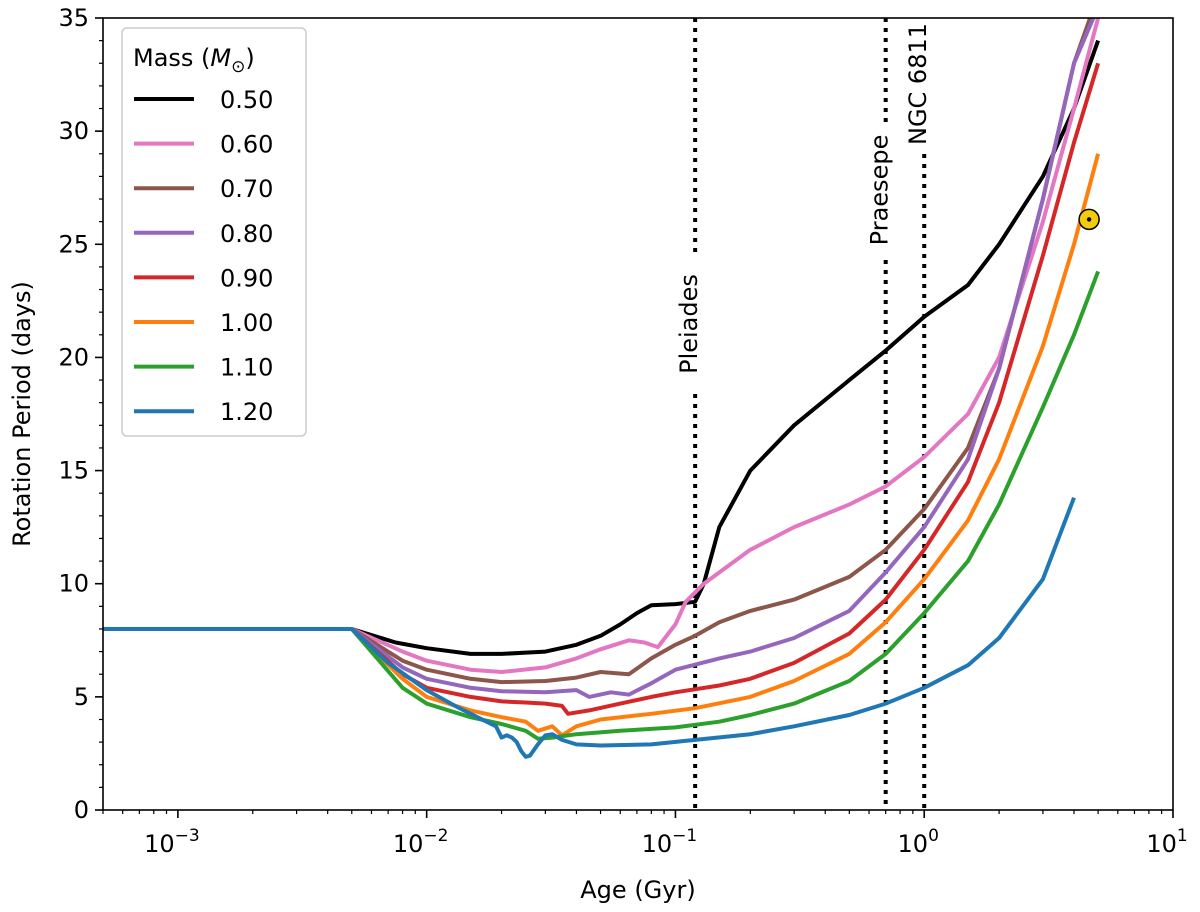 The width and height of the screenshot is (1200, 912). I want to click on y-axis-title: Rotation Period (days), so click(22, 414).